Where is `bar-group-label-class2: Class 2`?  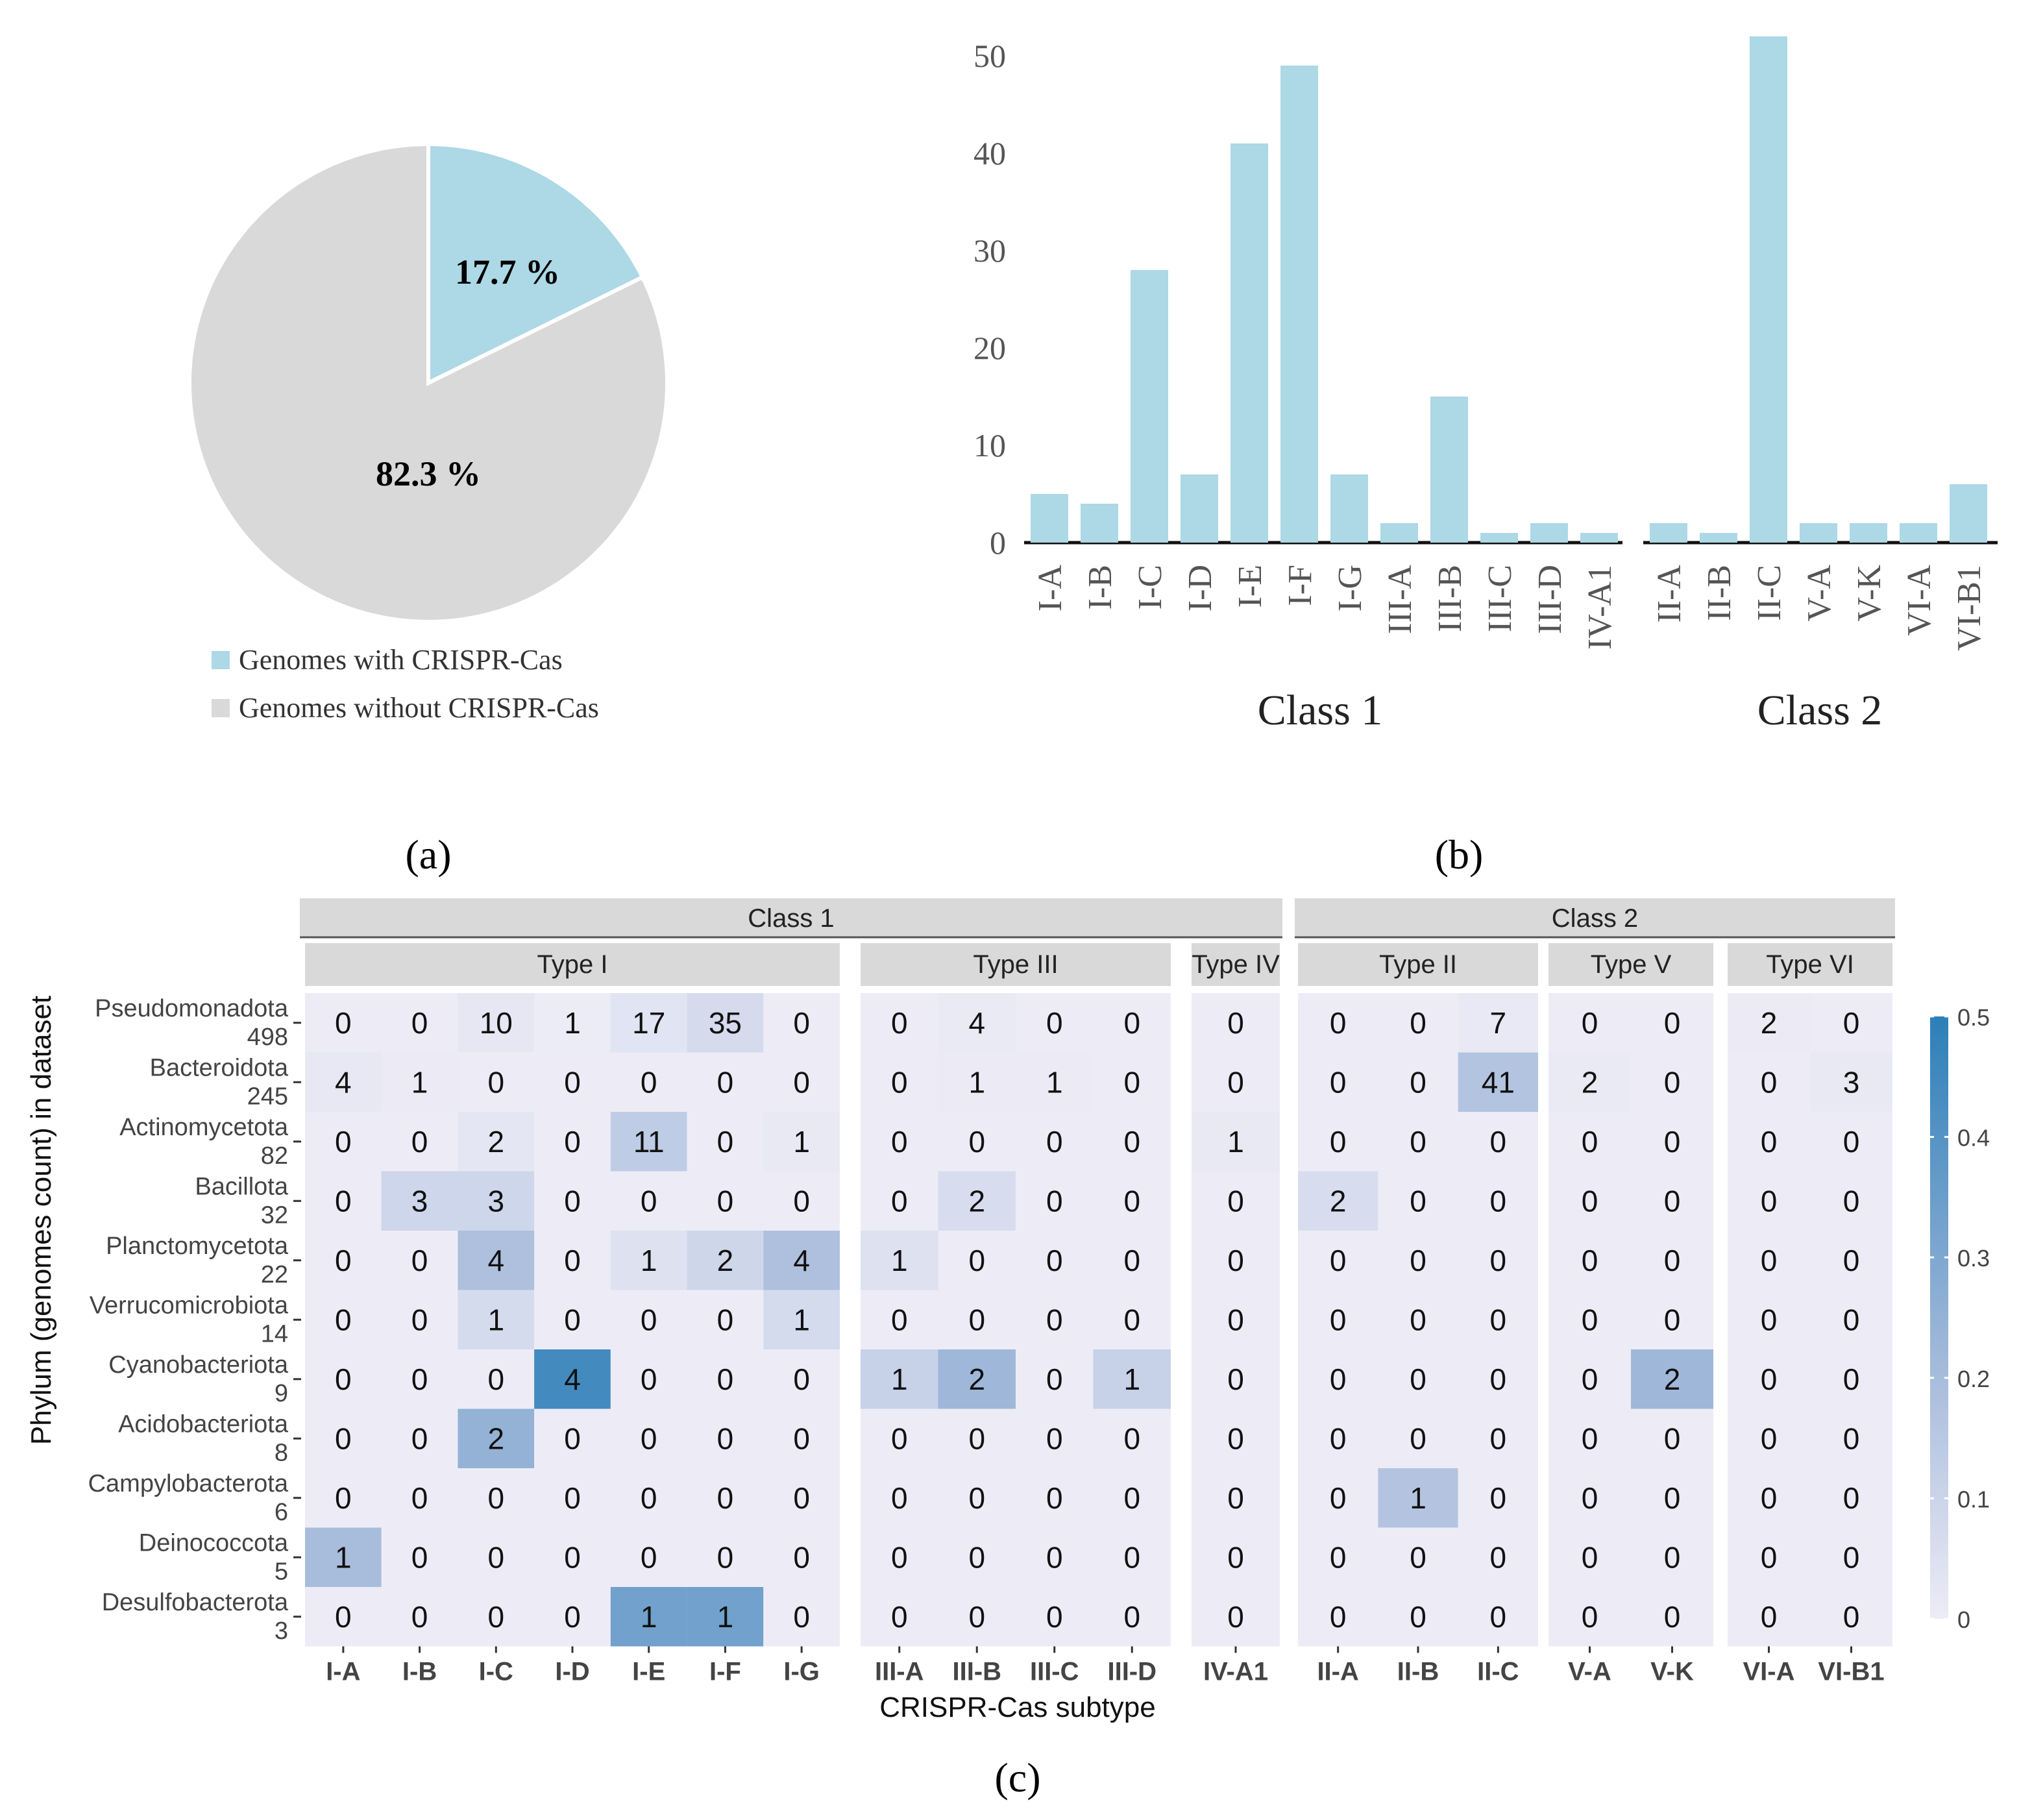 bar-group-label-class2: Class 2 is located at coordinates (1820, 711).